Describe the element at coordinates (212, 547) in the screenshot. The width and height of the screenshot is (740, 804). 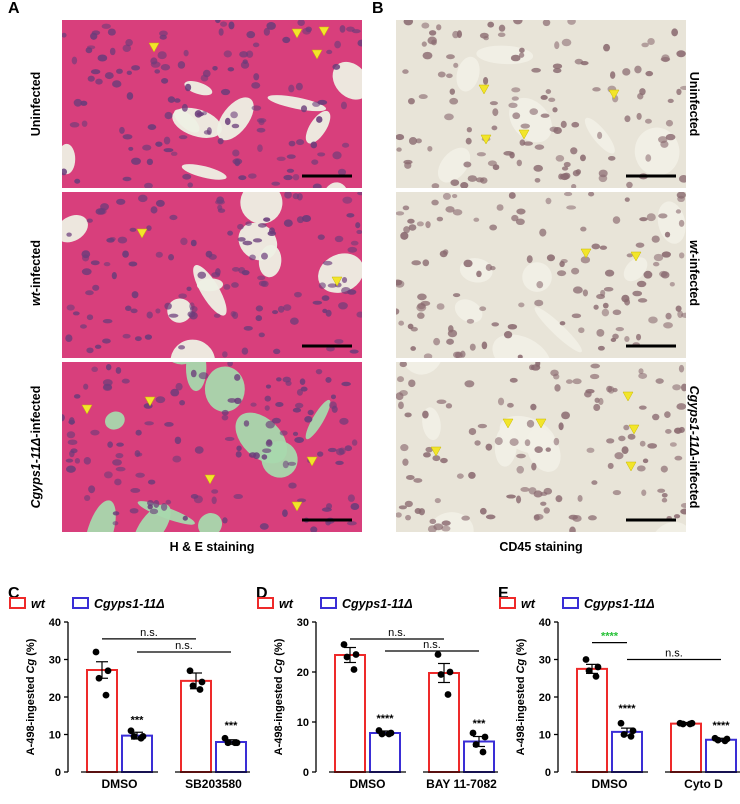
I see `he-caption: H & E staining` at that location.